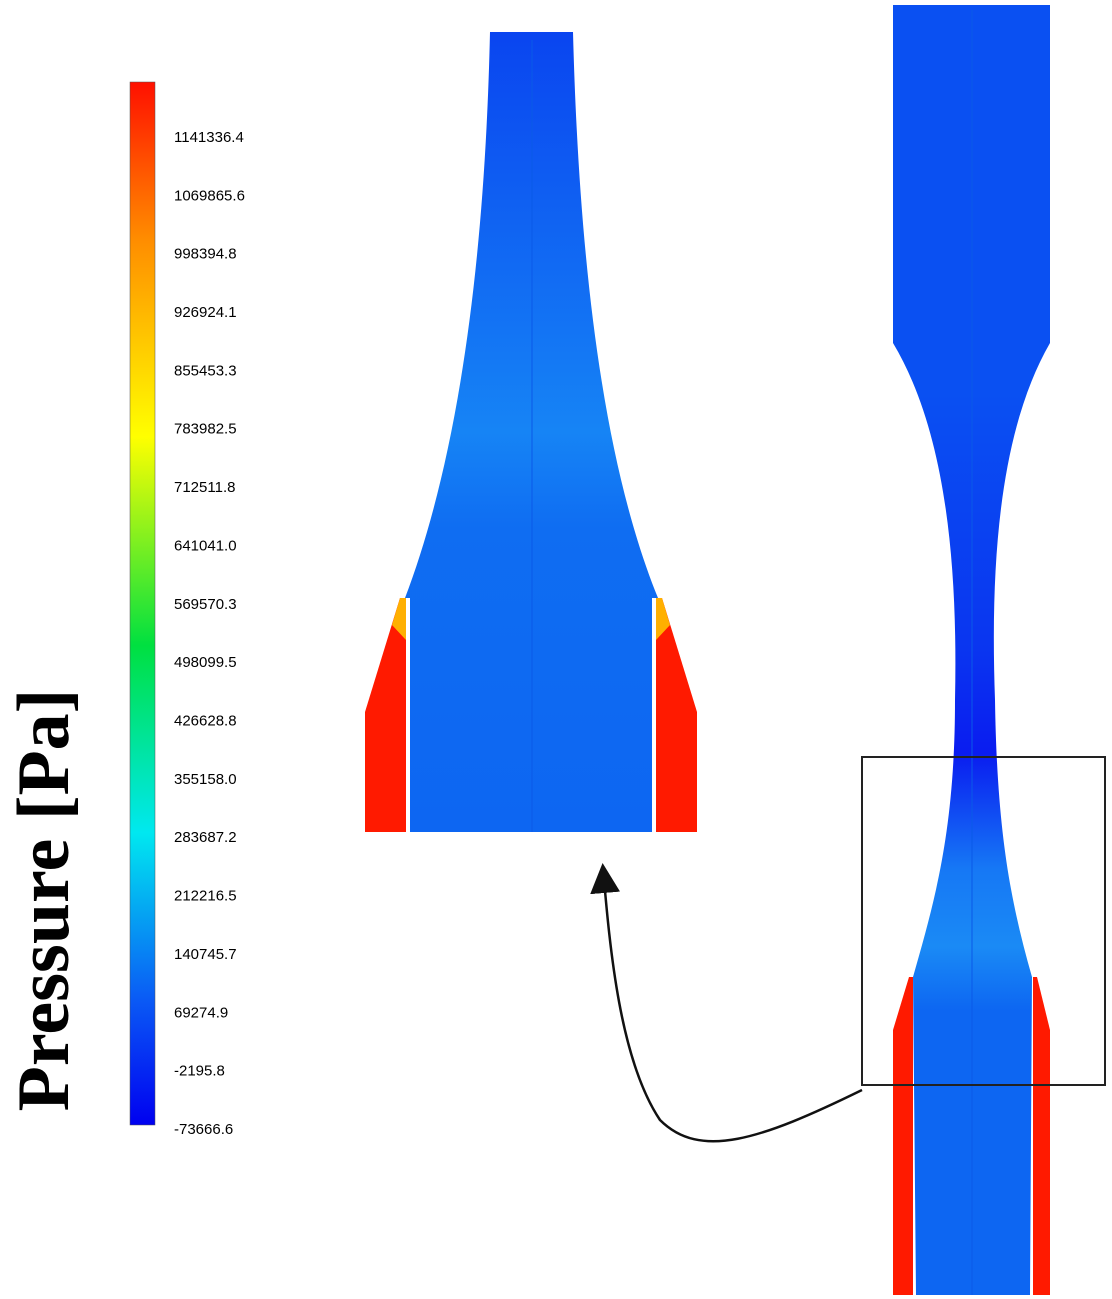  I want to click on colorbar-label: 69274.9, so click(201, 1012).